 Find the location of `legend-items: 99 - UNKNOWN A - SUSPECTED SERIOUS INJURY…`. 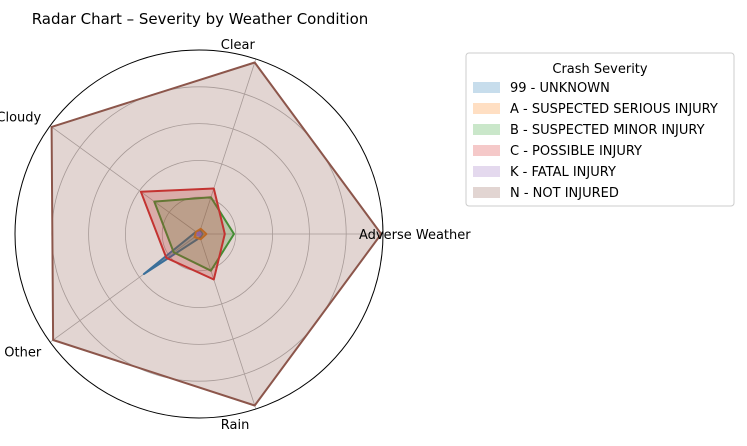

legend-items: 99 - UNKNOWN A - SUSPECTED SERIOUS INJURY… is located at coordinates (595, 141).